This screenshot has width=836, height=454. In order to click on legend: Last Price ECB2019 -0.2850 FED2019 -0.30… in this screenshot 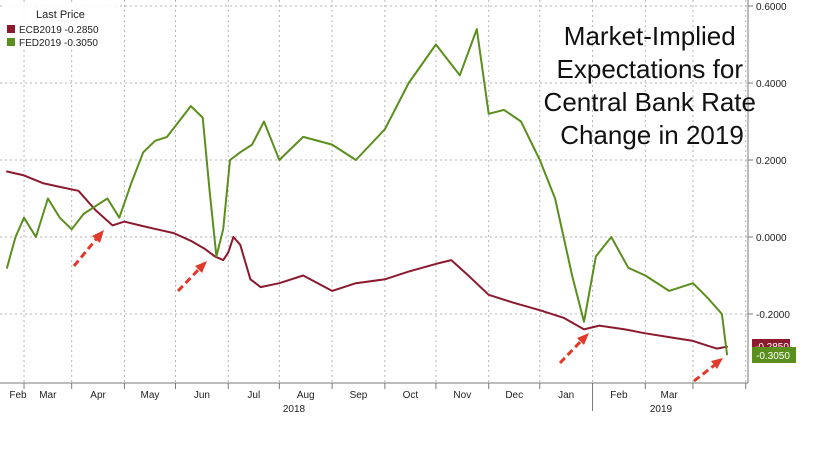, I will do `click(60, 27)`.